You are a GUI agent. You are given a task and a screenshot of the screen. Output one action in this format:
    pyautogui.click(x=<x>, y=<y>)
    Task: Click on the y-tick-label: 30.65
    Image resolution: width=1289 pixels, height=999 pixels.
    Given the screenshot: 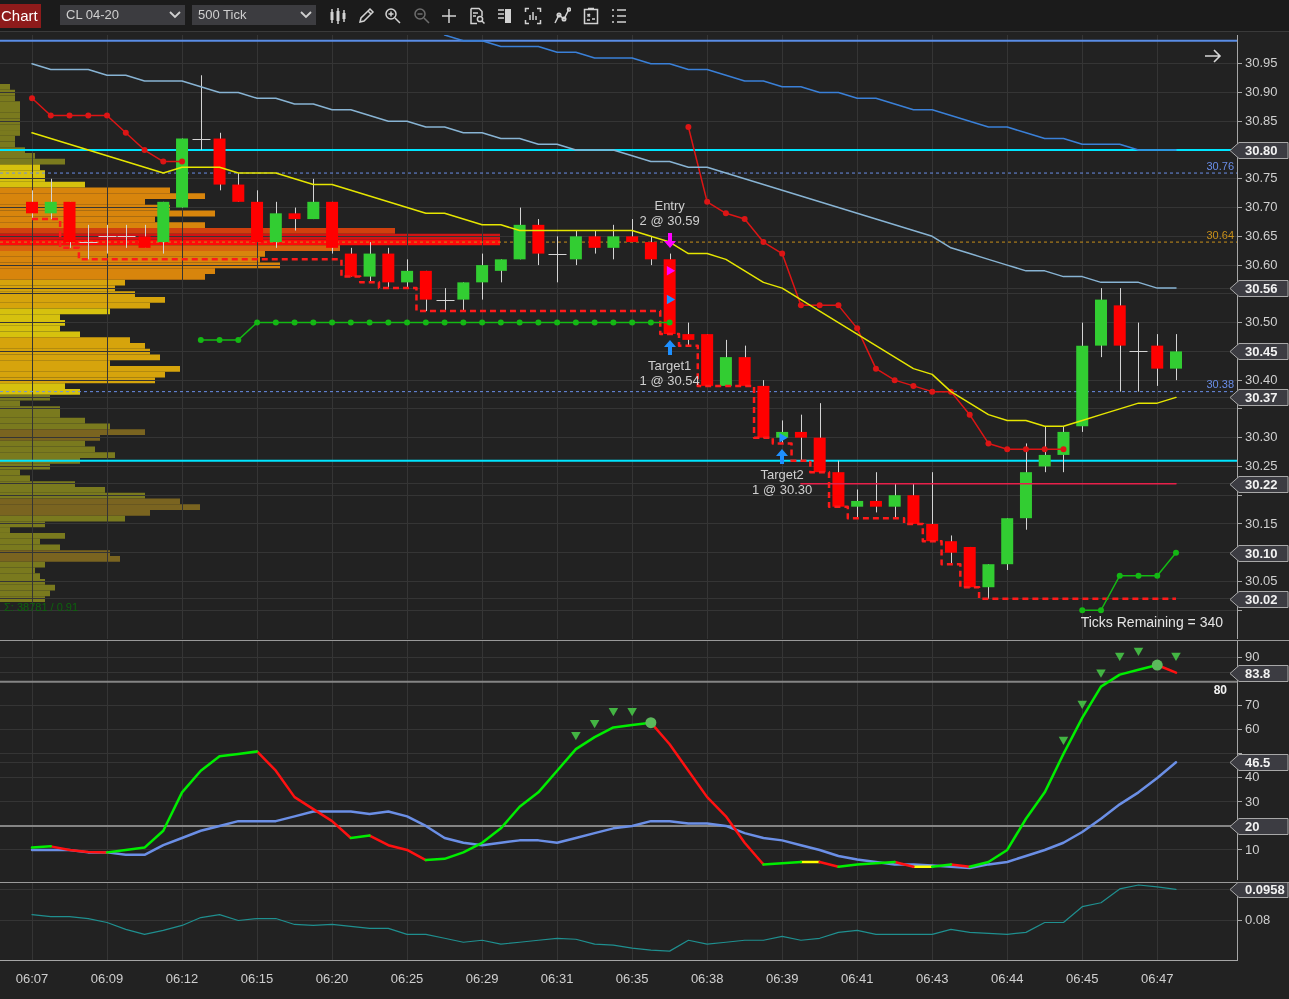 What is the action you would take?
    pyautogui.click(x=1261, y=235)
    